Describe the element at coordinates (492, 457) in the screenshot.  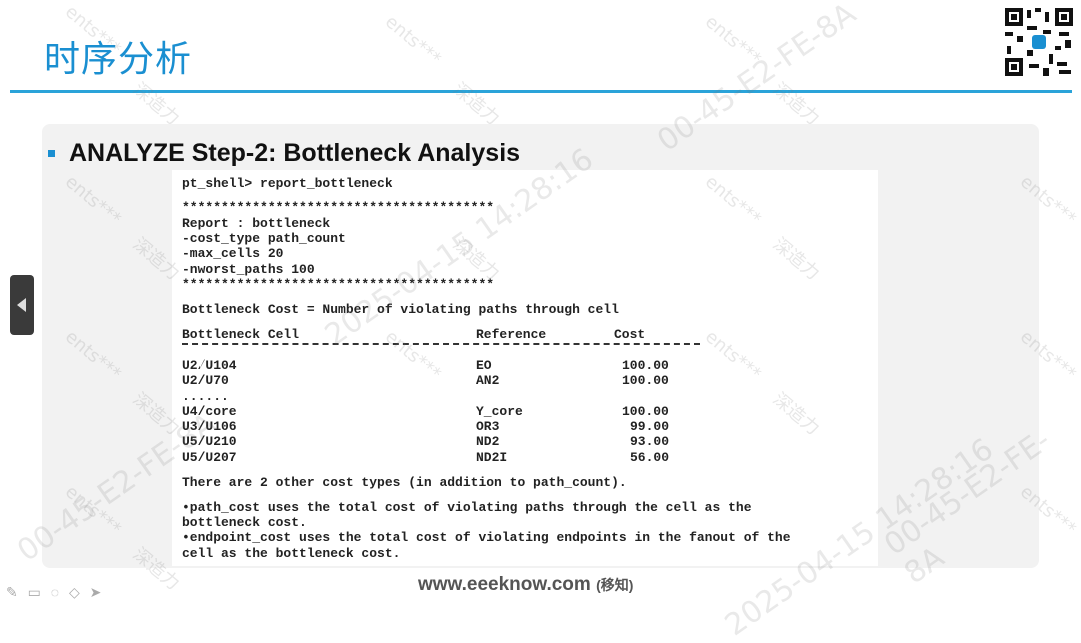
I see `row-ref: ND2I` at that location.